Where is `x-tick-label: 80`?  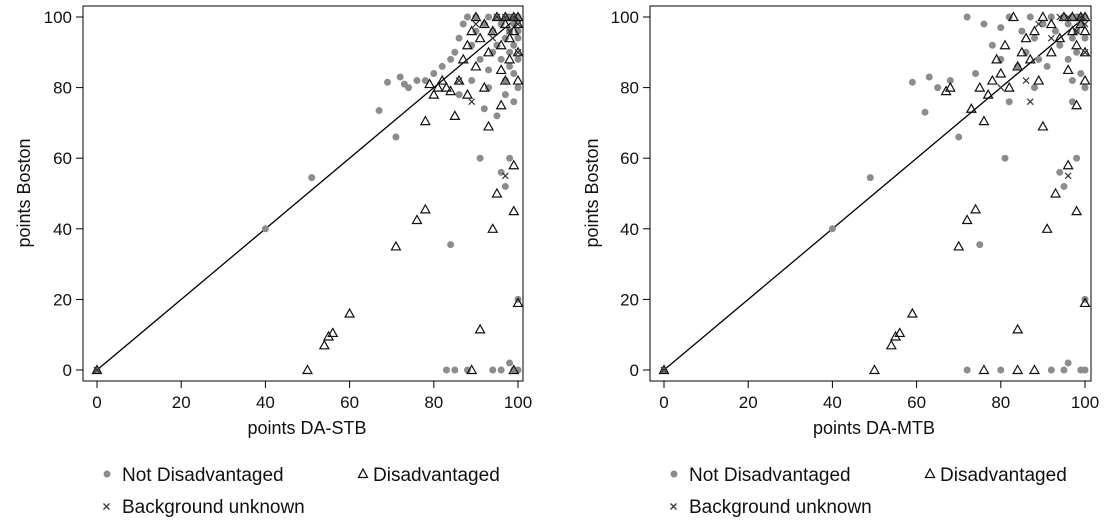
x-tick-label: 80 is located at coordinates (433, 402).